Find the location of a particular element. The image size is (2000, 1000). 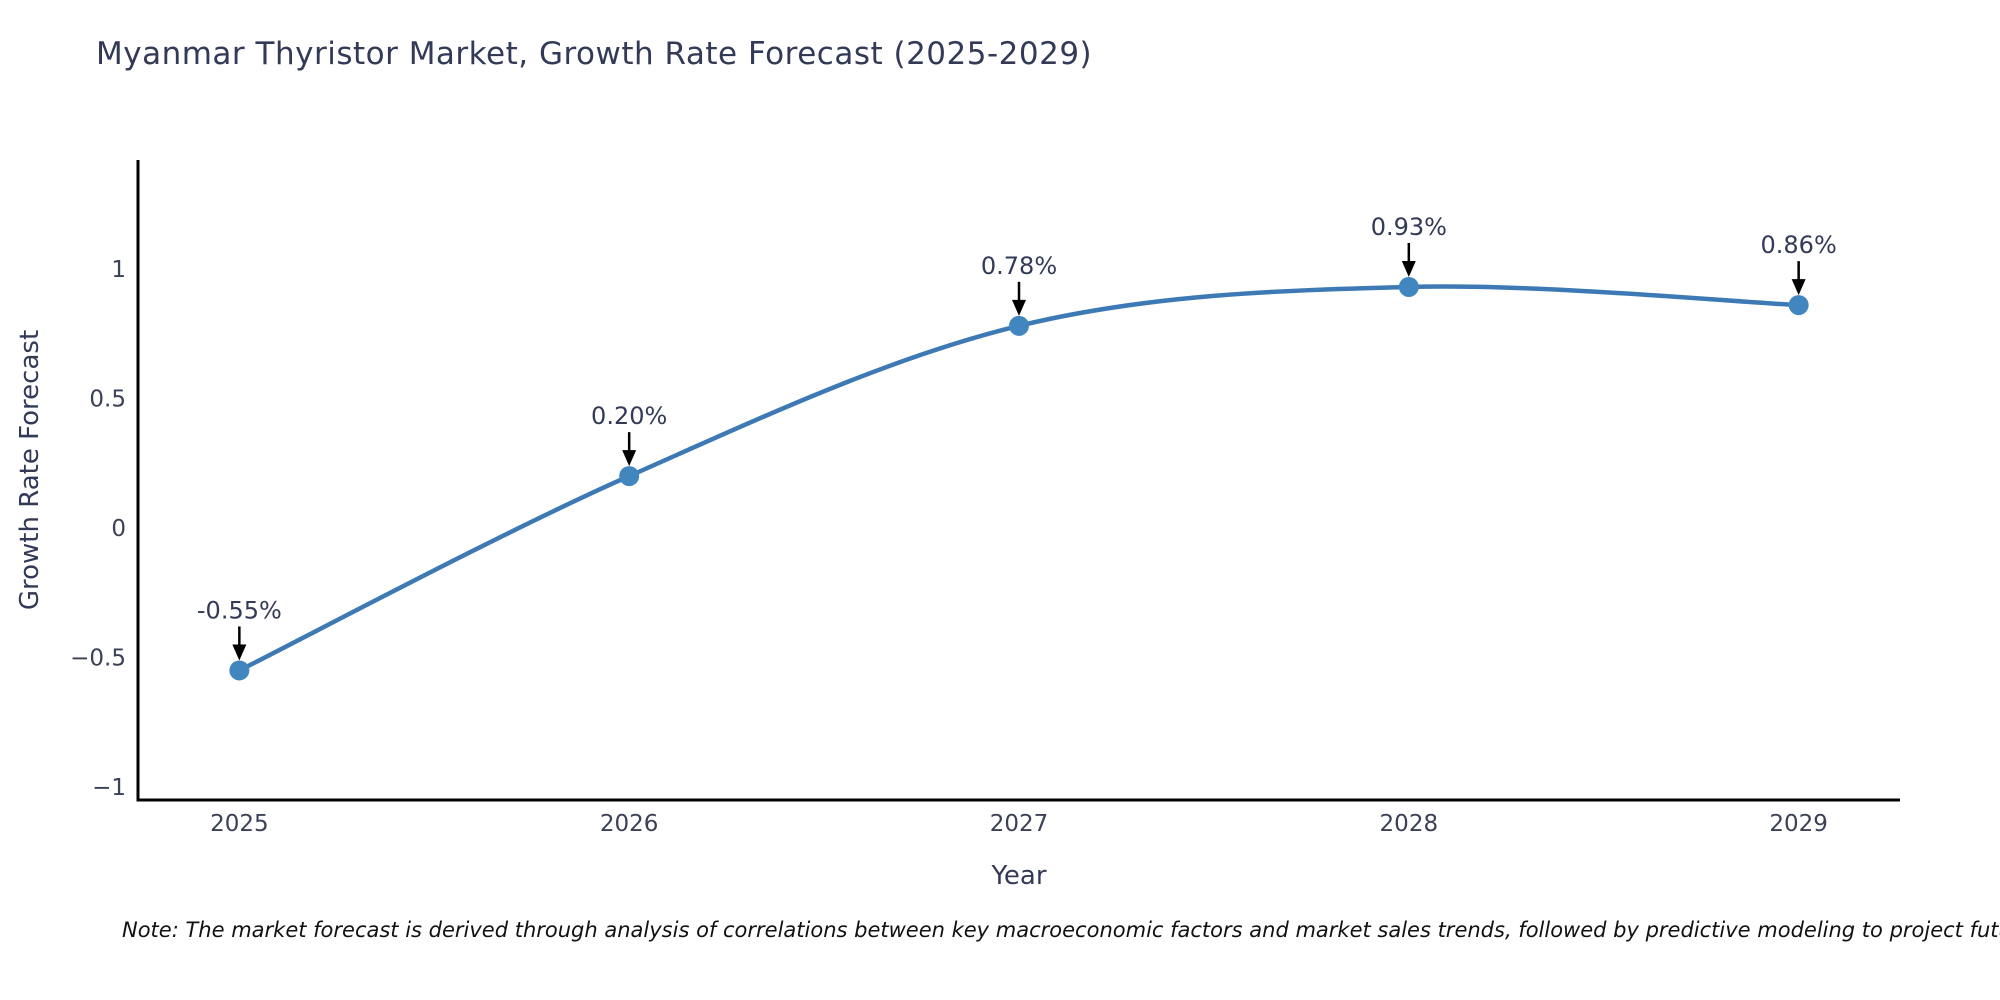

x-tick-label: 2028 is located at coordinates (1409, 824).